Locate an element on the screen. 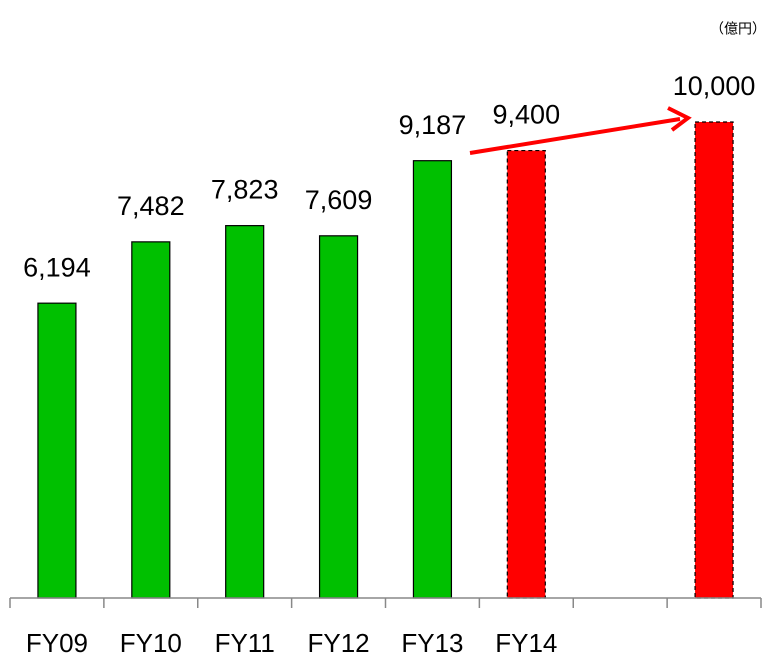  value-label: 10,000 is located at coordinates (714, 86).